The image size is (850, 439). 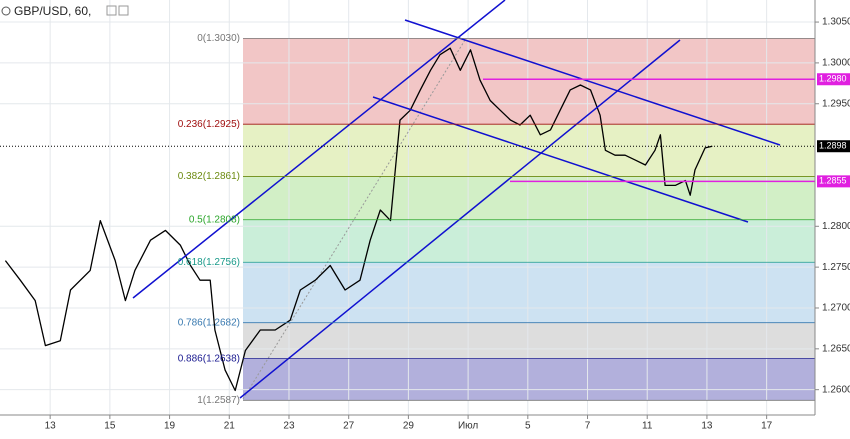 I want to click on price-tag-label: 1.2855, so click(x=833, y=181).